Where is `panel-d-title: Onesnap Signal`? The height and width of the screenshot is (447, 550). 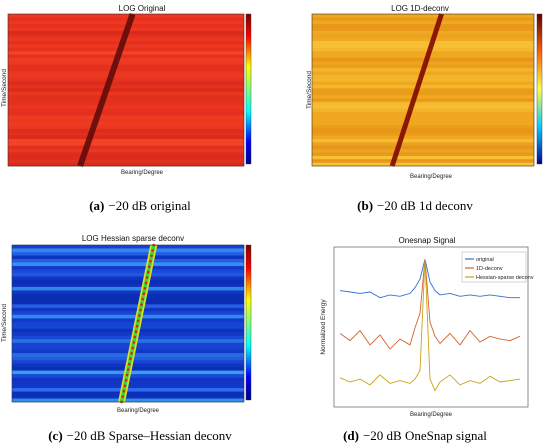
panel-d-title: Onesnap Signal is located at coordinates (427, 240).